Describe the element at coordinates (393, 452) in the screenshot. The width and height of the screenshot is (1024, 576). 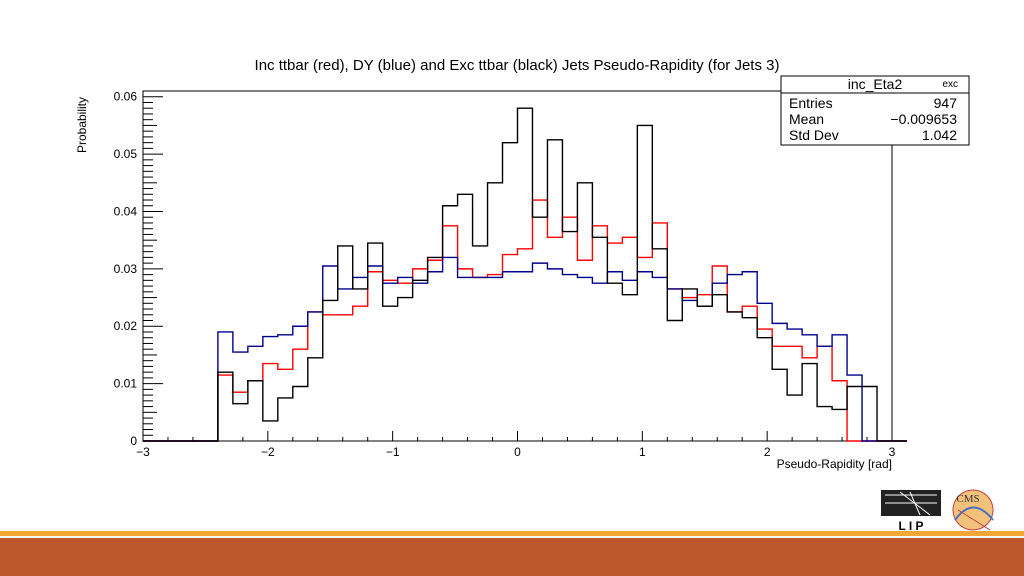
I see `x-tick-label: −1` at that location.